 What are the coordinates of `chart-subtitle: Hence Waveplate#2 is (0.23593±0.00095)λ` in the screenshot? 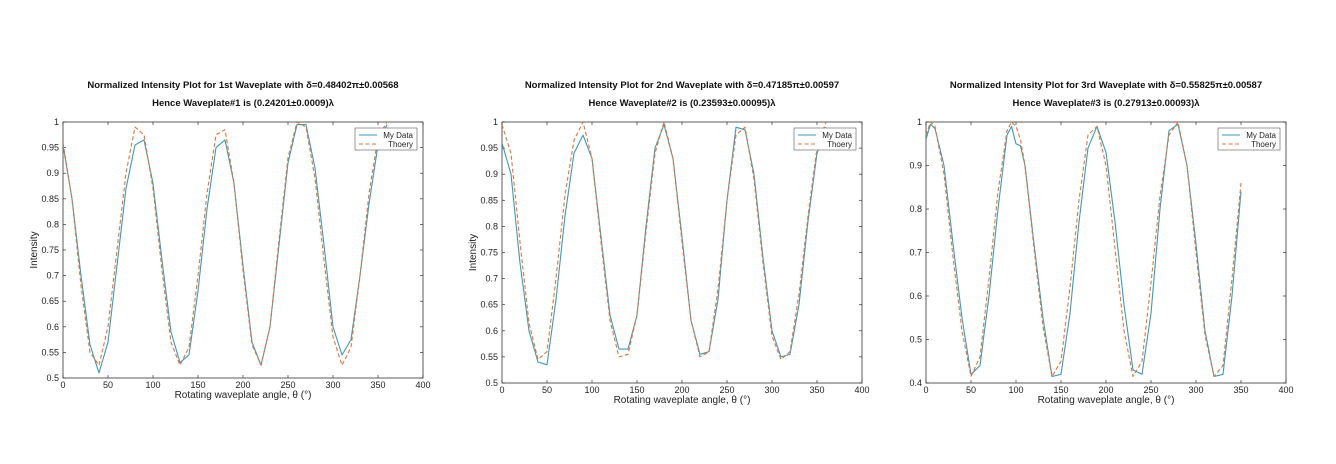 It's located at (682, 103).